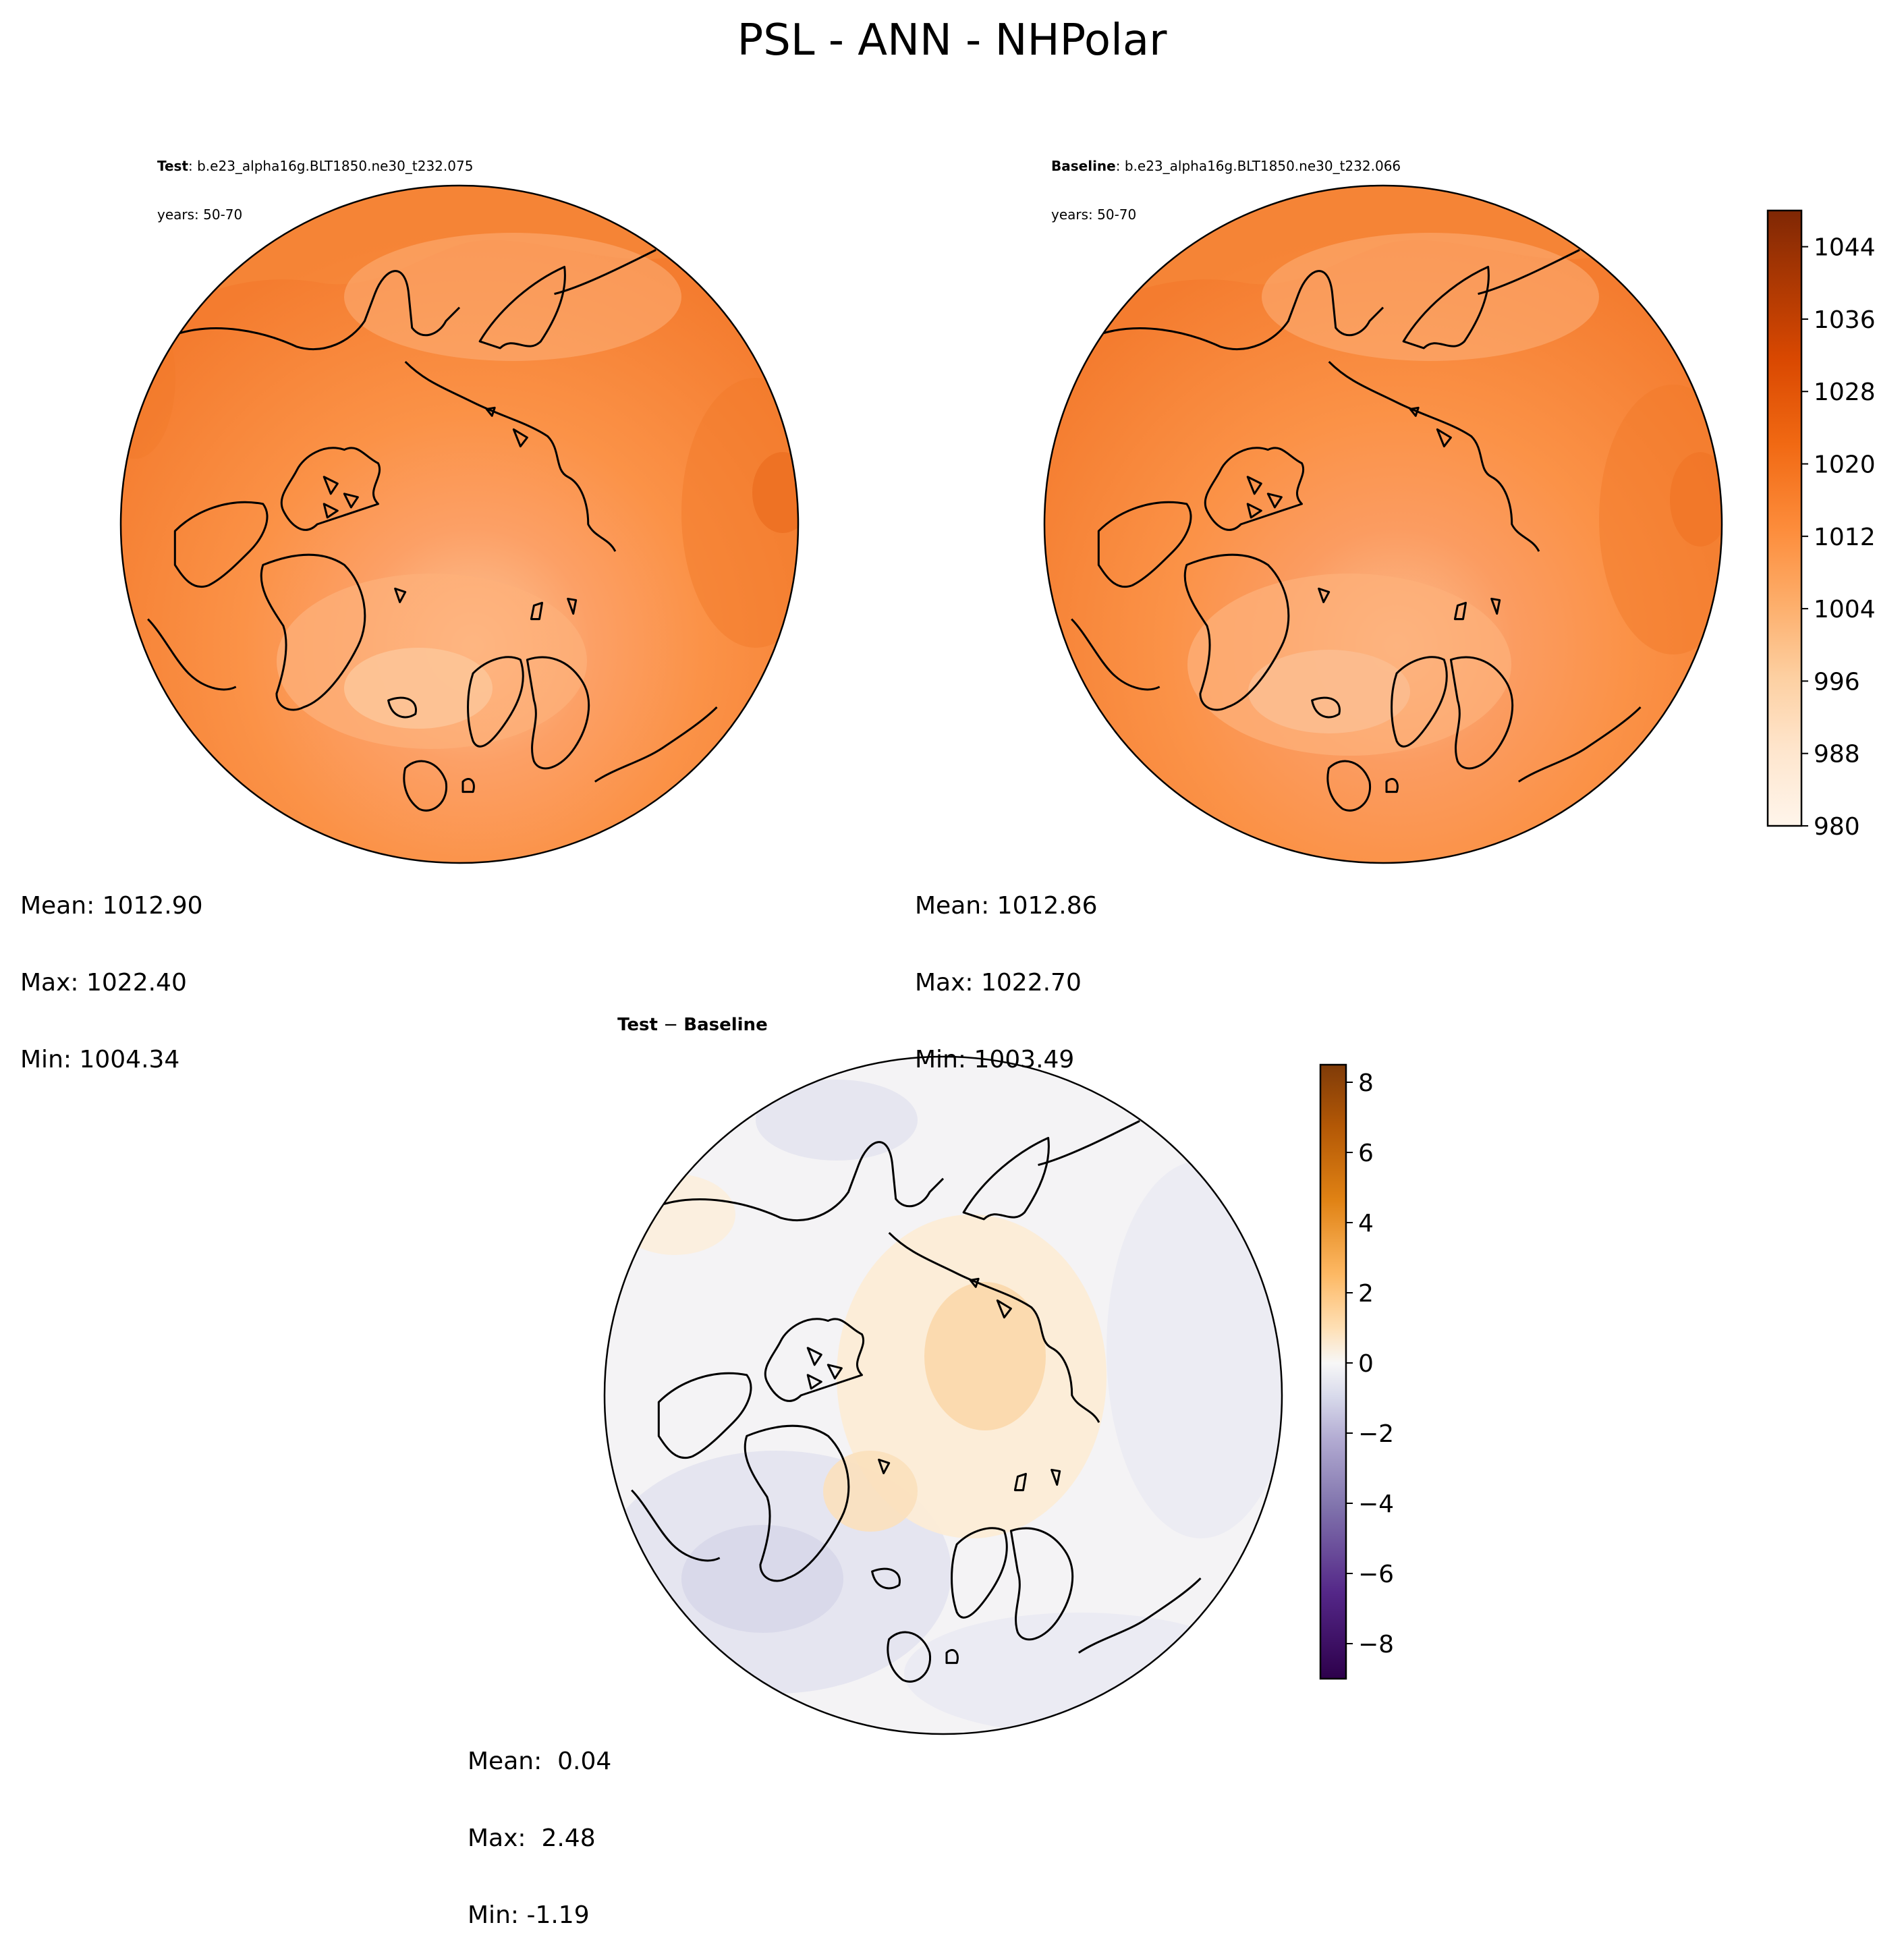  I want to click on colorbar-tick-label: 1028, so click(1845, 392).